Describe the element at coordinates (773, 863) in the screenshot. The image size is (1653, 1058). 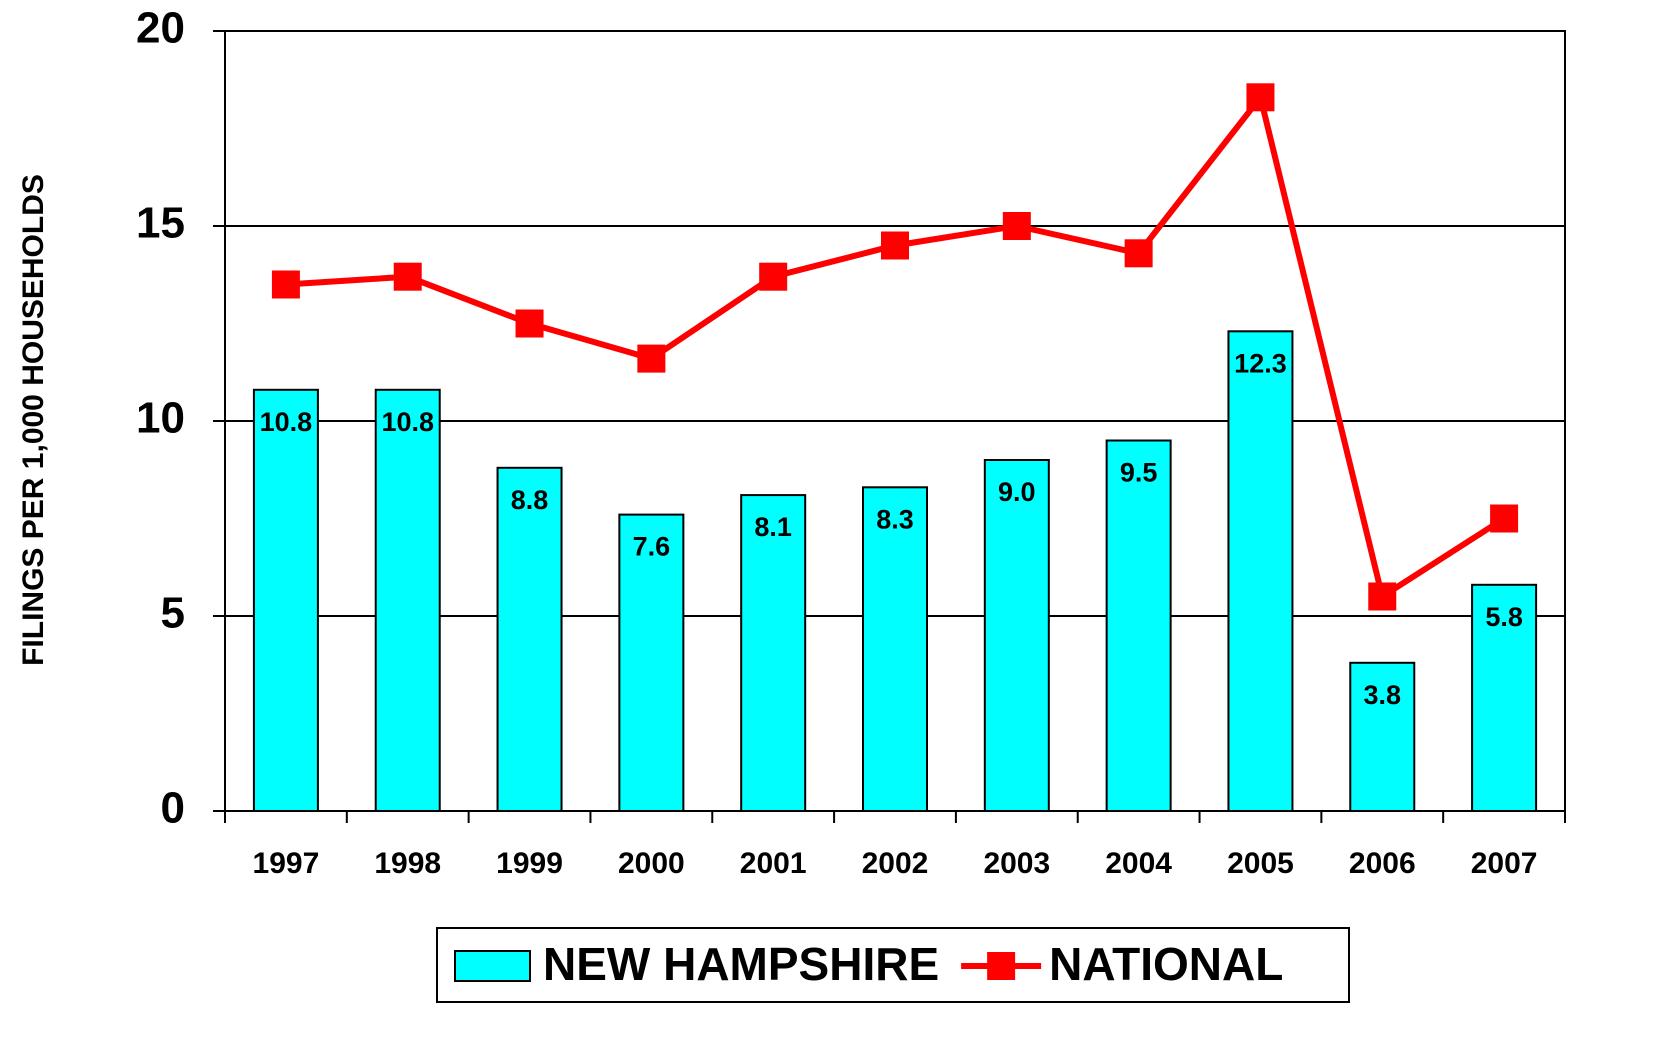
I see `x-tick-label: 2001` at that location.